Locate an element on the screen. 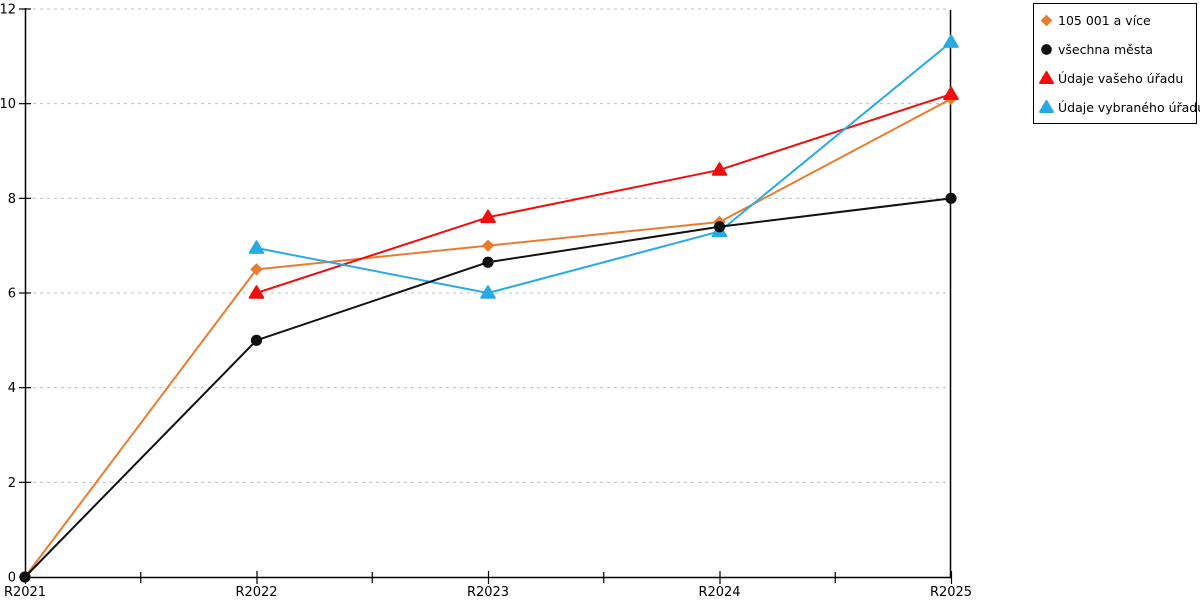 The height and width of the screenshot is (600, 1200). diamond-legend-icon is located at coordinates (1046, 20).